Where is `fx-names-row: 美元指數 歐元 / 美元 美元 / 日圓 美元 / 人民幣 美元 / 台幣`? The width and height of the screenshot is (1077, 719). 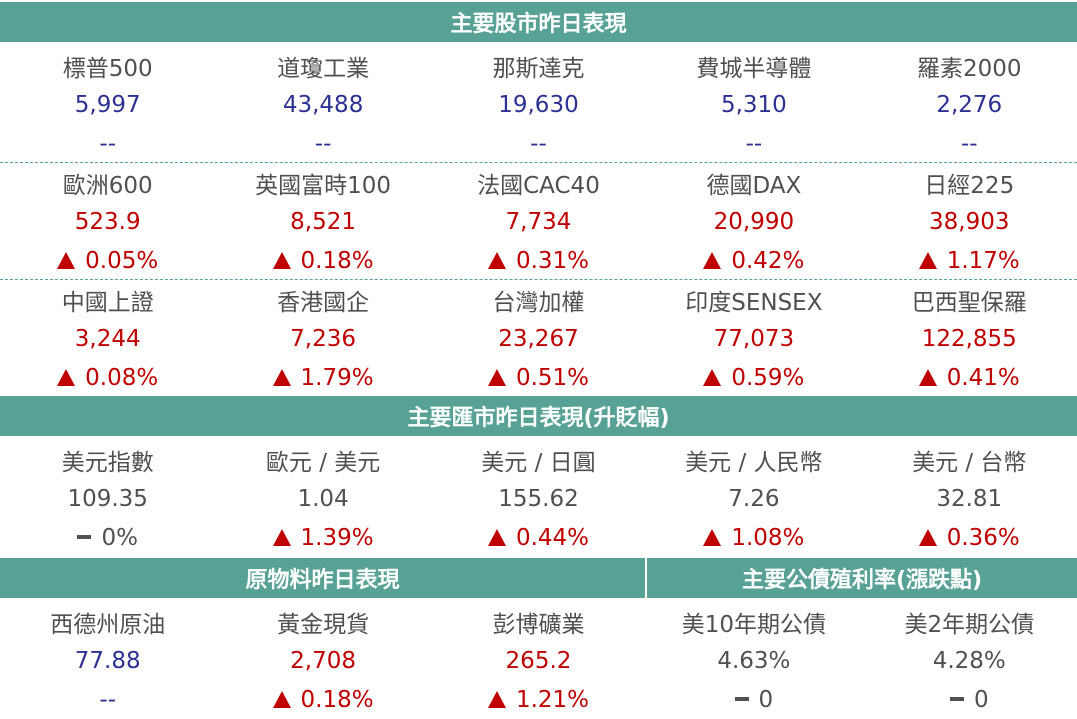 fx-names-row: 美元指數 歐元 / 美元 美元 / 日圓 美元 / 人民幣 美元 / 台幣 is located at coordinates (538, 459).